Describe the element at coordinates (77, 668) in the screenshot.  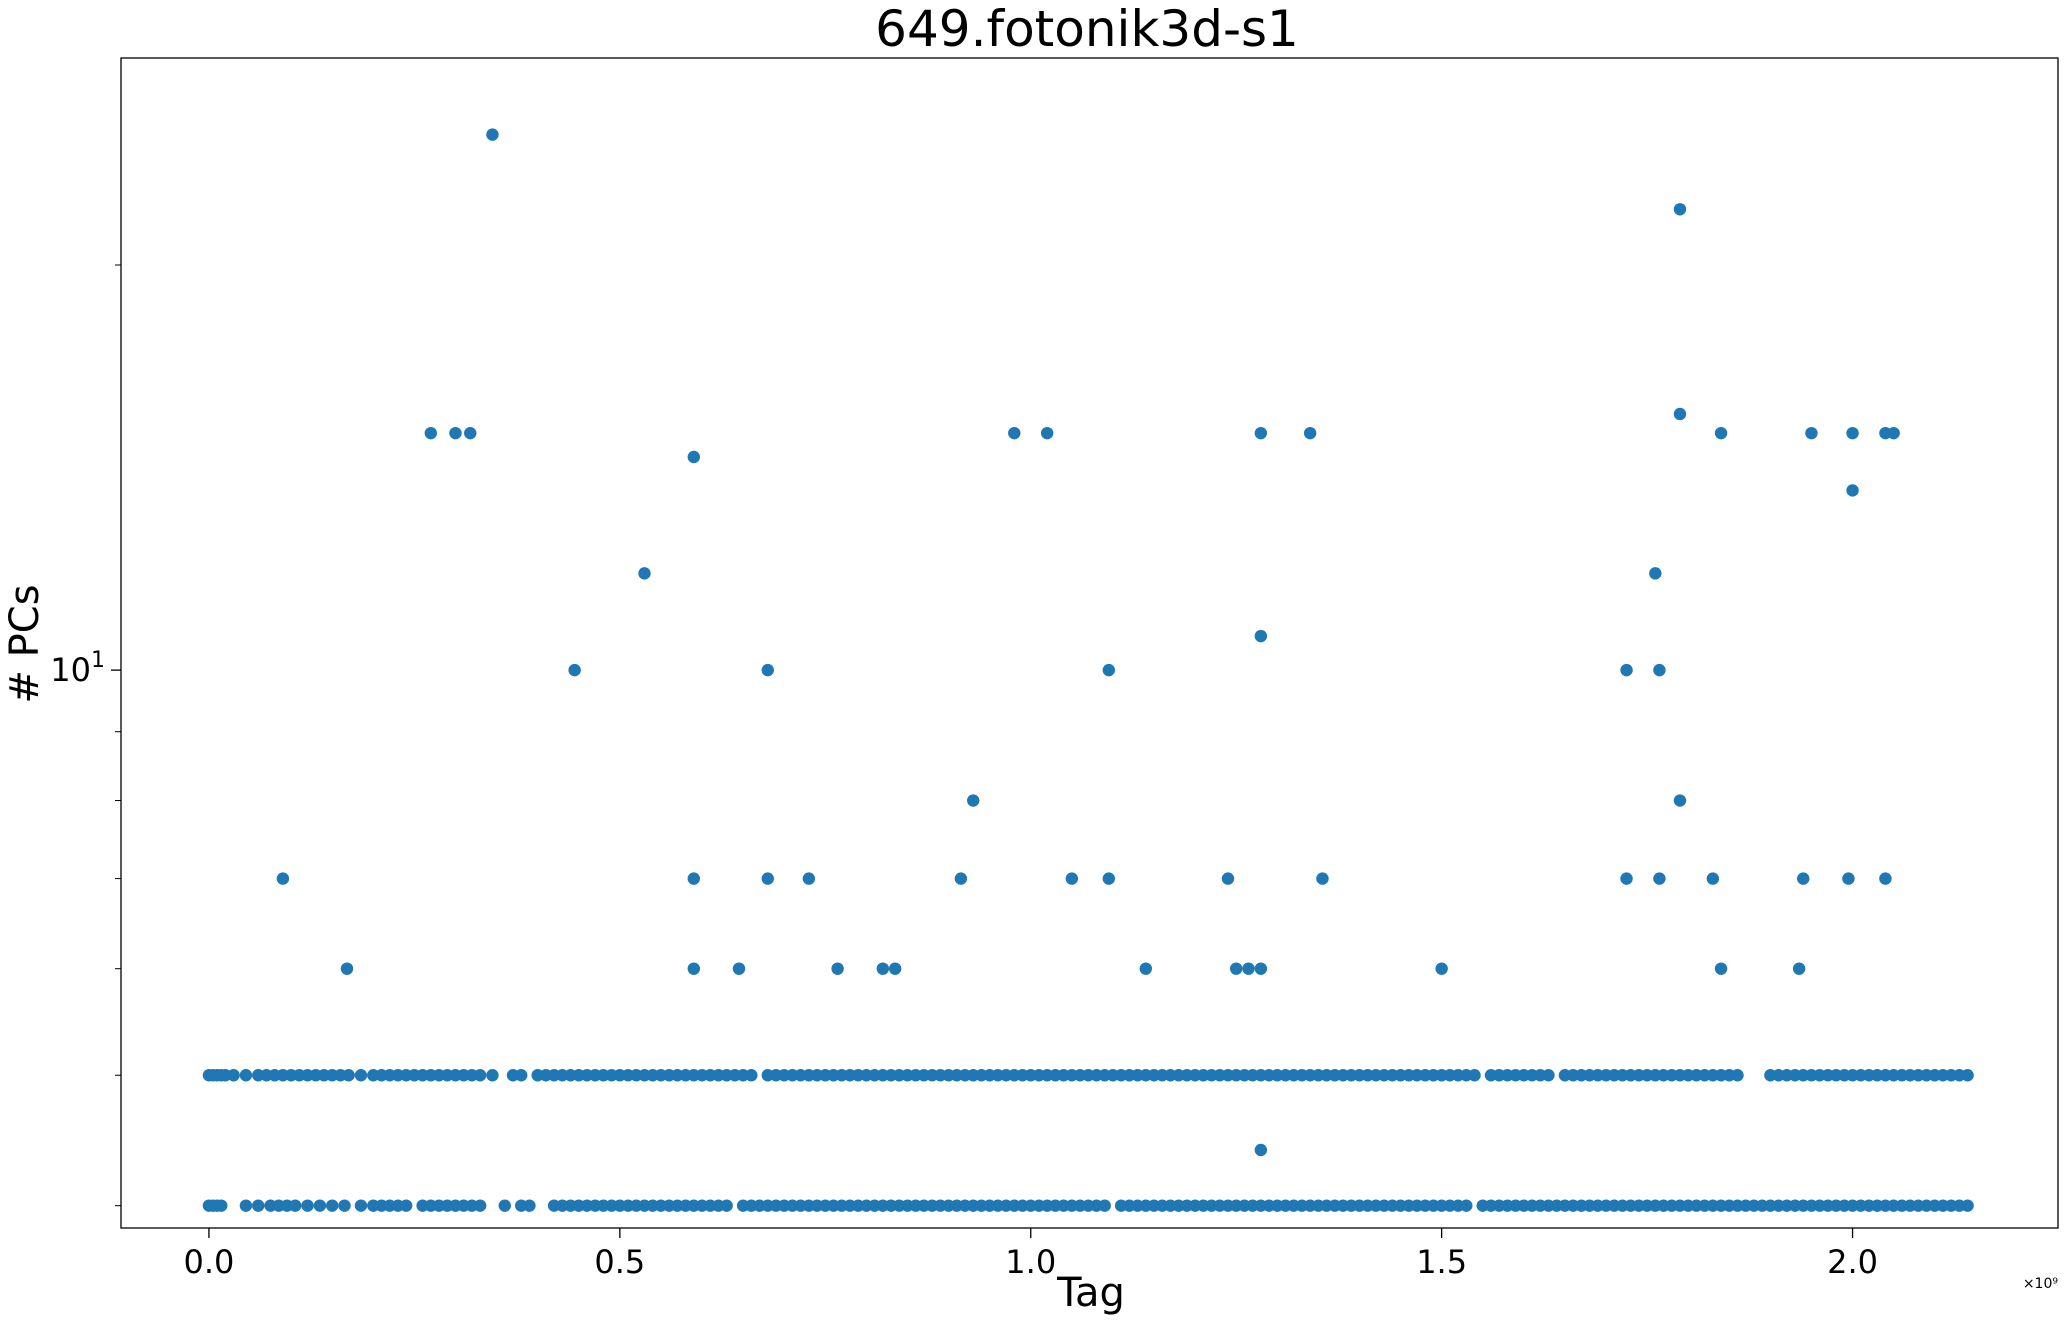
I see `y-tick-label: 101` at that location.